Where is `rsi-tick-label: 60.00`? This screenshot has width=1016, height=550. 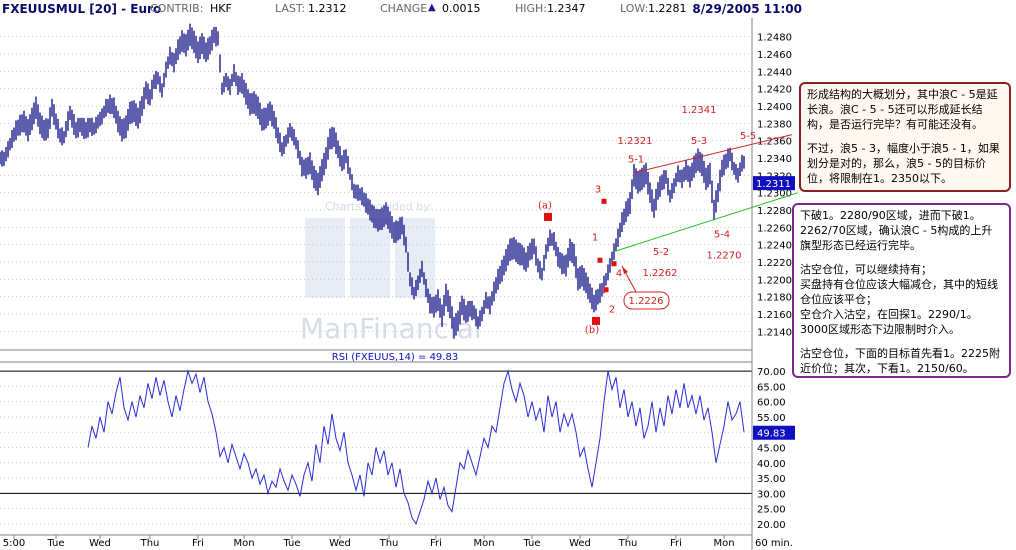
rsi-tick-label: 60.00 is located at coordinates (771, 403).